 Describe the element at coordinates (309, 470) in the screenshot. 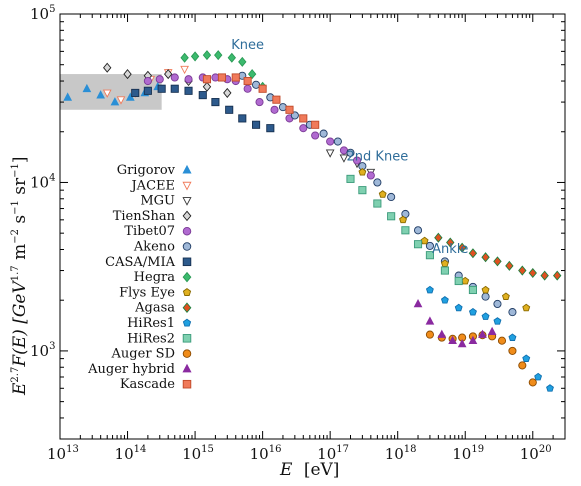

I see `x-axis-title: E [eV]` at that location.